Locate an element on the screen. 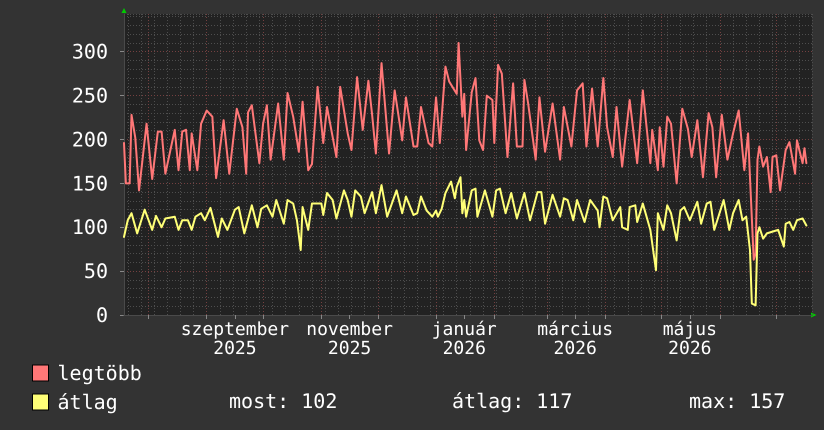 Image resolution: width=824 pixels, height=430 pixels. y-tick-label: 50 is located at coordinates (96, 271).